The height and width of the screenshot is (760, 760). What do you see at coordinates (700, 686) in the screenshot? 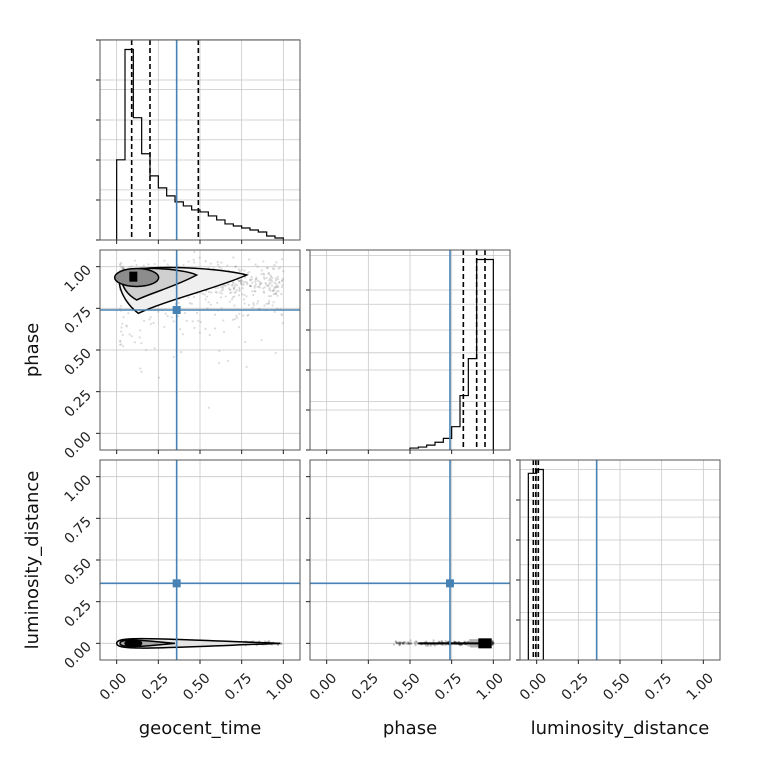
I see `hist-luminosity_distance-xtick-label-4: 1.00` at bounding box center [700, 686].